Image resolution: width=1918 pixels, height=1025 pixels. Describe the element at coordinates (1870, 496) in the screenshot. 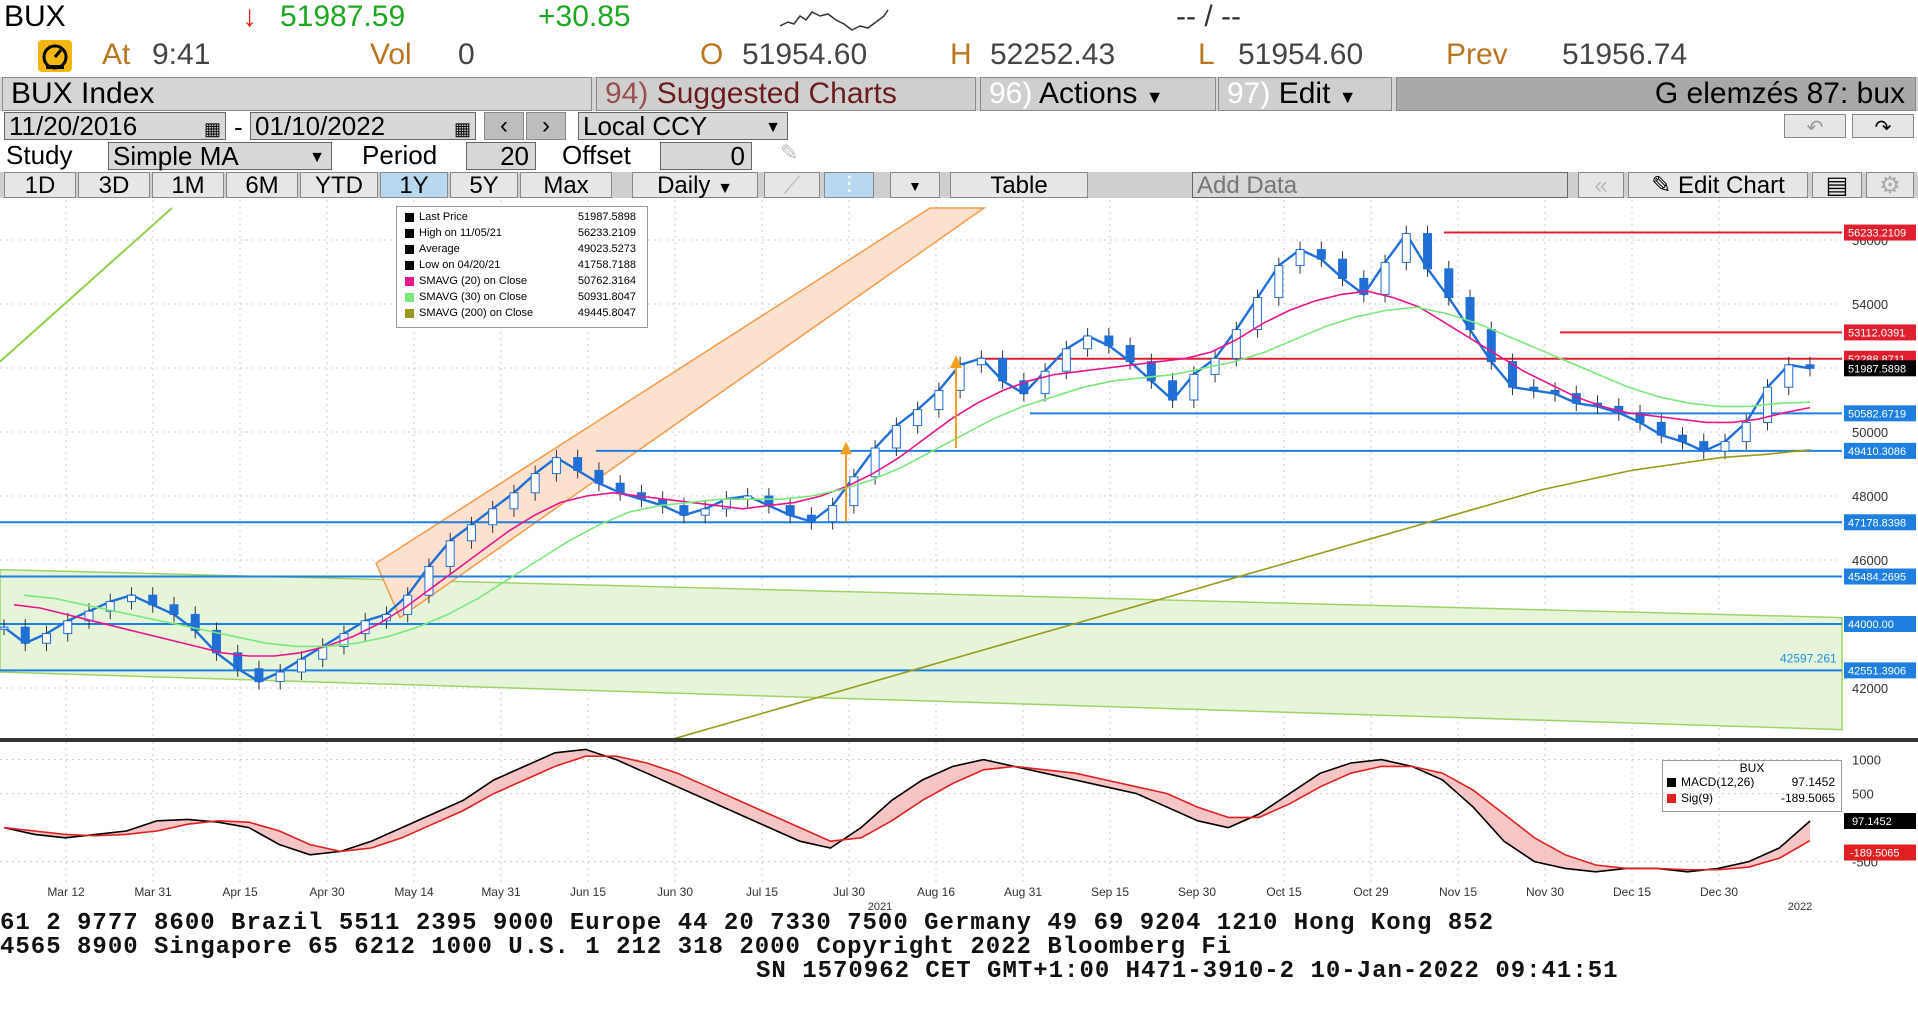

I see `y-tick-label: 48000` at that location.